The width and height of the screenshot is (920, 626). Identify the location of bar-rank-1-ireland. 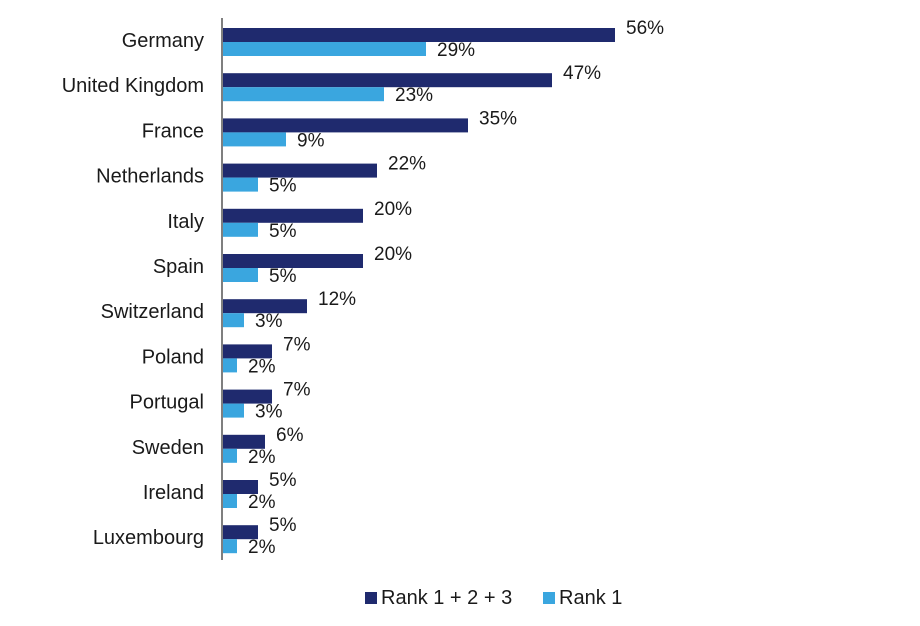
(230, 501).